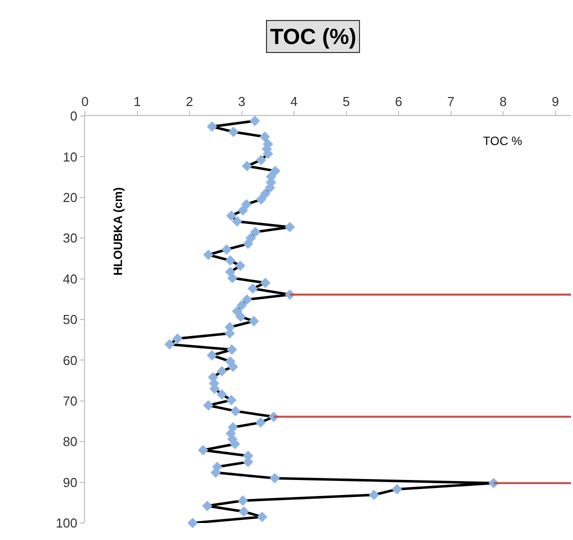 The height and width of the screenshot is (540, 573). What do you see at coordinates (70, 482) in the screenshot?
I see `y-tick-label: 90` at bounding box center [70, 482].